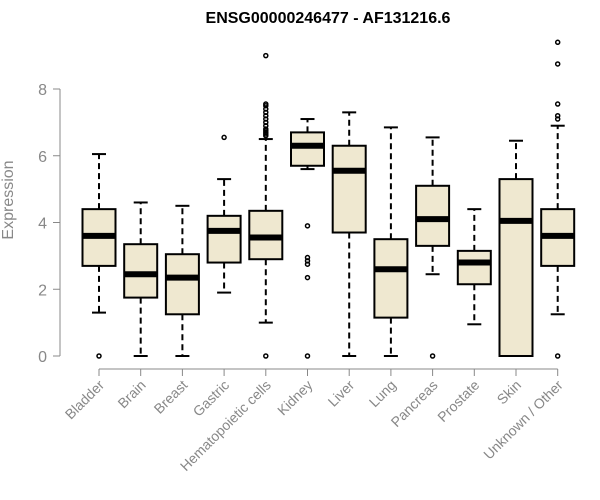 This screenshot has width=600, height=500. I want to click on box-lung, so click(391, 241).